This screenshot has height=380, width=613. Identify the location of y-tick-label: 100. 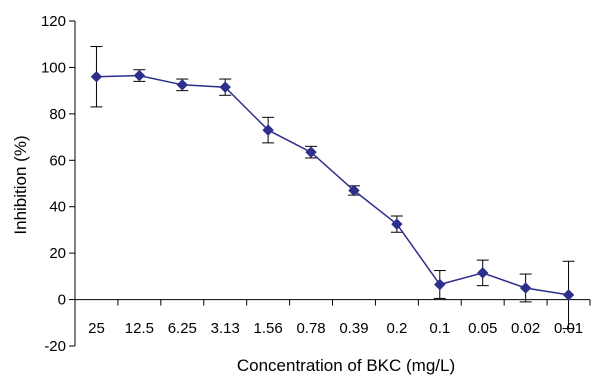
(53, 67).